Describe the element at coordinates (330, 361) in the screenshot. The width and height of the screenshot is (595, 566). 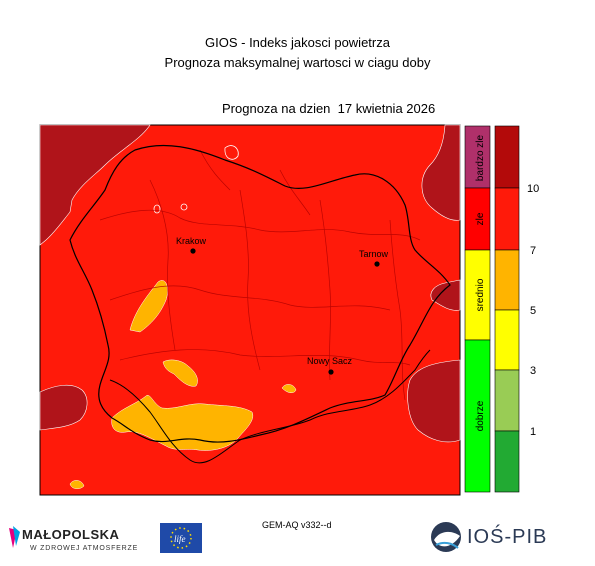
I see `city-label-nowy-sacz: Nowy Sacz` at that location.